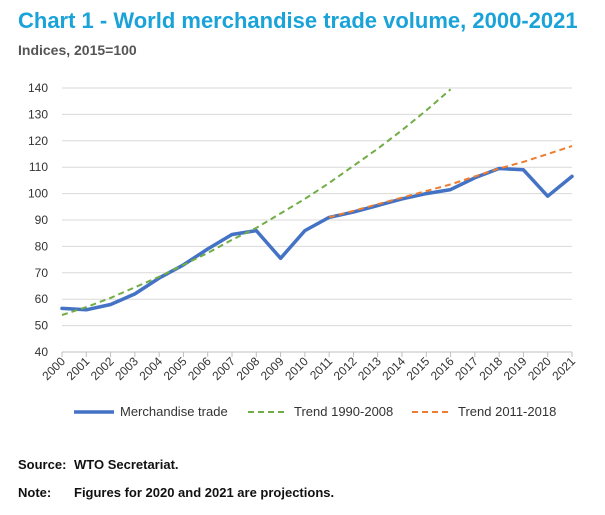 The image size is (605, 515). What do you see at coordinates (77, 50) in the screenshot?
I see `chart-subtitle: Indices, 2015=100` at bounding box center [77, 50].